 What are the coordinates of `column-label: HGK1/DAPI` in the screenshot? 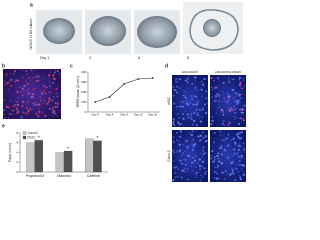 It's located at (190, 72).